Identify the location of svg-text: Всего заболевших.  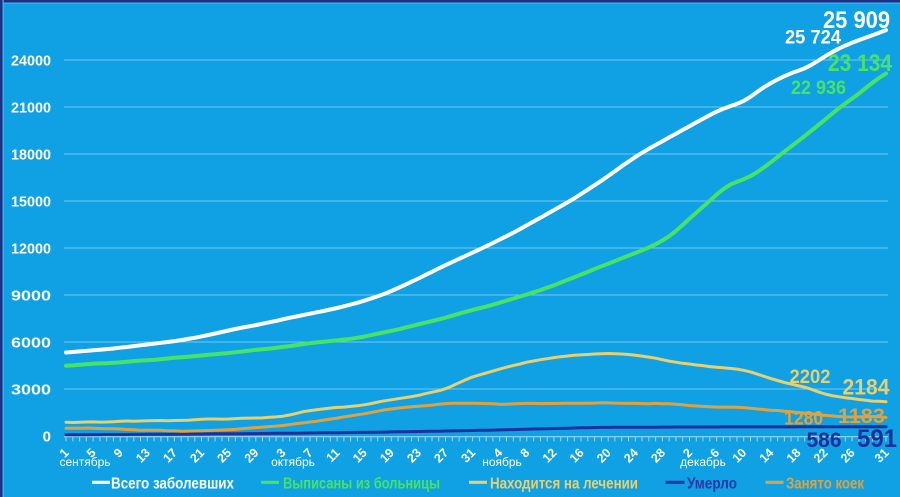
(172, 484).